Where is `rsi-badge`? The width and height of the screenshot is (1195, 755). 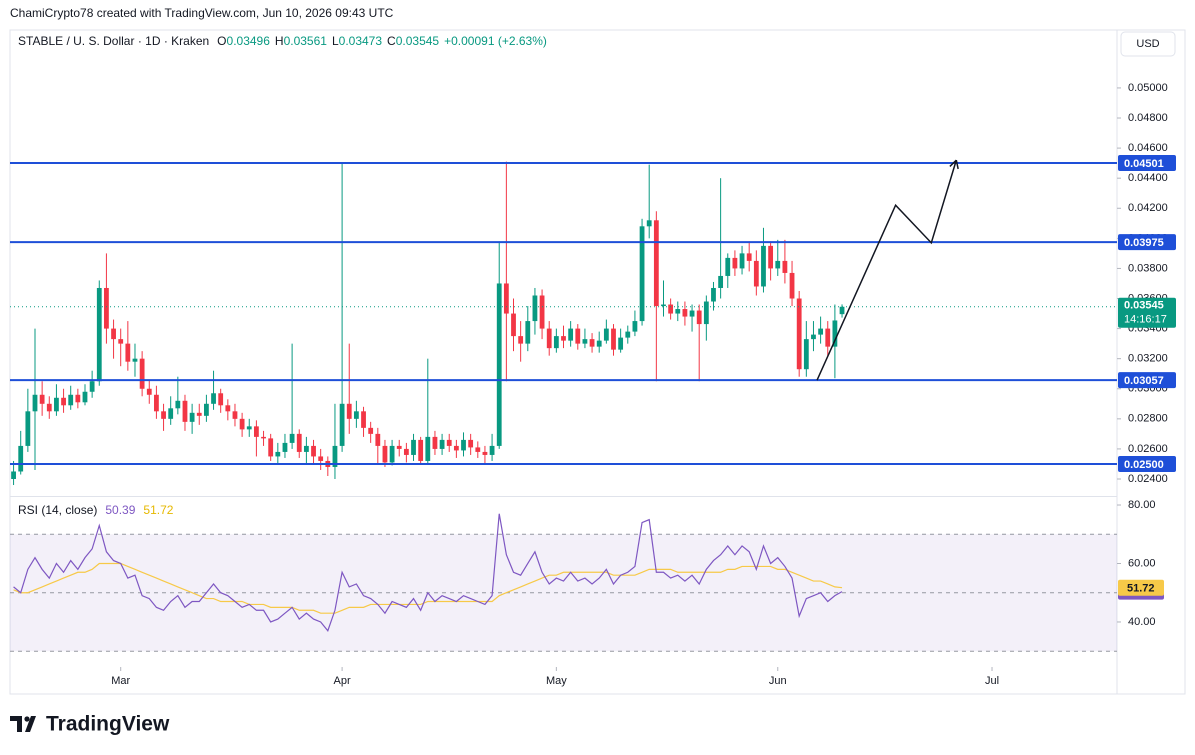 rsi-badge is located at coordinates (1141, 587).